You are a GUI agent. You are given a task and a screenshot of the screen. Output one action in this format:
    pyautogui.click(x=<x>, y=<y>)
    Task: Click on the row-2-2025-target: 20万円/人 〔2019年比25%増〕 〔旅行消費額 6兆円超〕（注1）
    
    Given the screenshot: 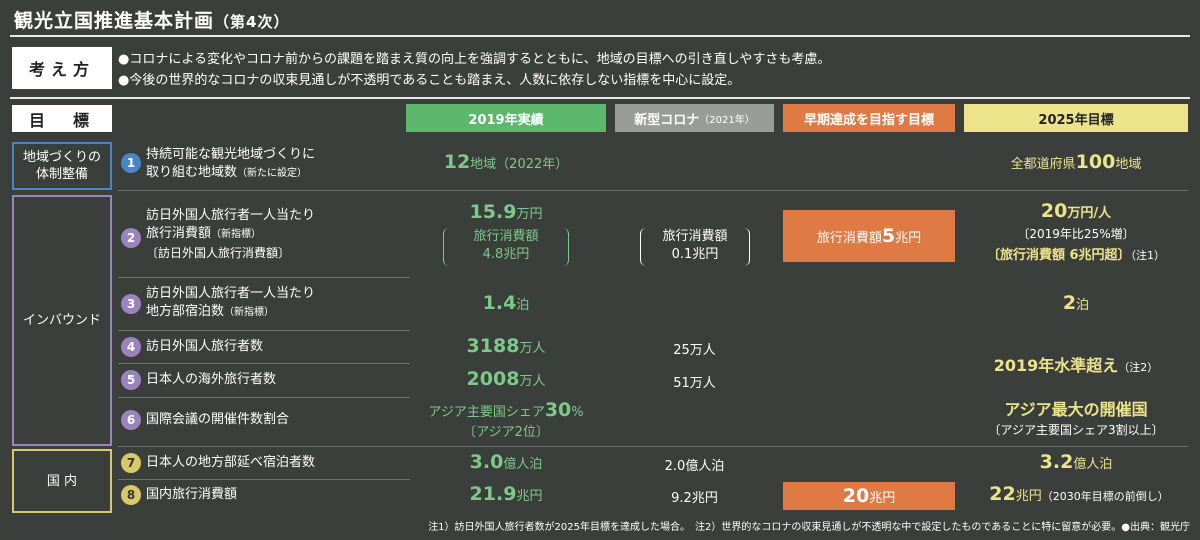 What is the action you would take?
    pyautogui.click(x=1076, y=233)
    